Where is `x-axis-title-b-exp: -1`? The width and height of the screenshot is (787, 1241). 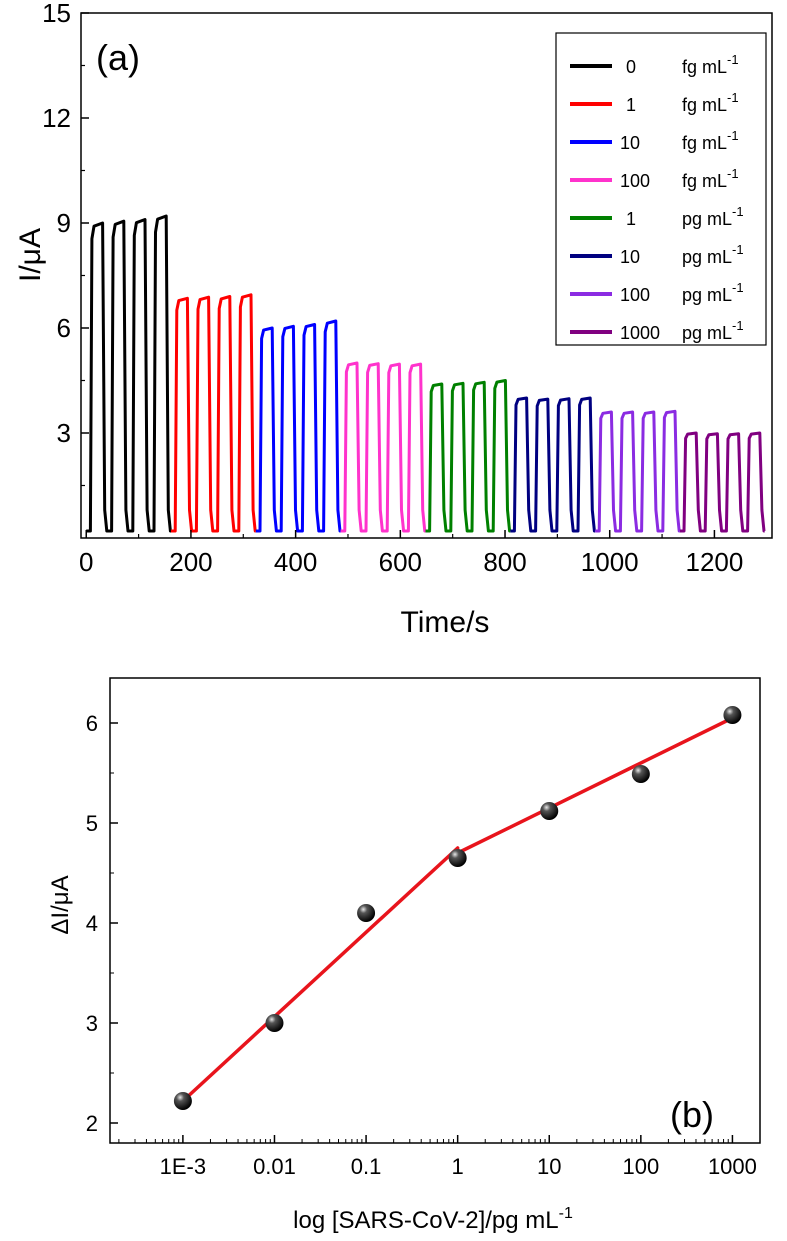 x-axis-title-b-exp: -1 is located at coordinates (566, 1213).